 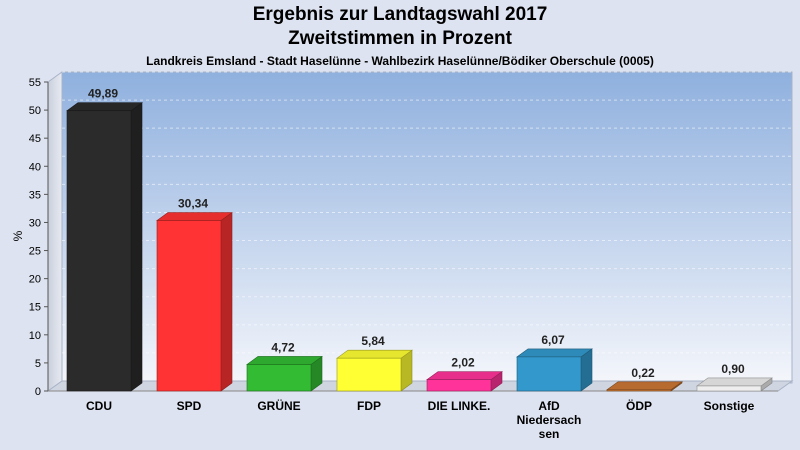 I want to click on y-tick-label: 40, so click(x=35, y=167).